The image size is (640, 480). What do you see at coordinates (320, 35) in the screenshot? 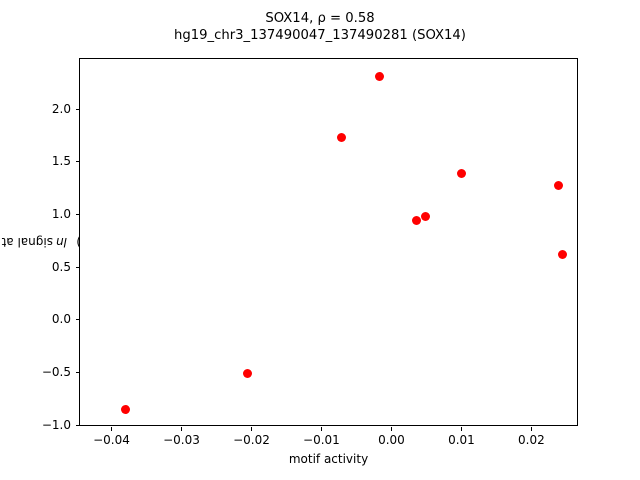
I see `chart-title-line-2: hg19_chr3_137490047_137490281 (SOX14)` at bounding box center [320, 35].